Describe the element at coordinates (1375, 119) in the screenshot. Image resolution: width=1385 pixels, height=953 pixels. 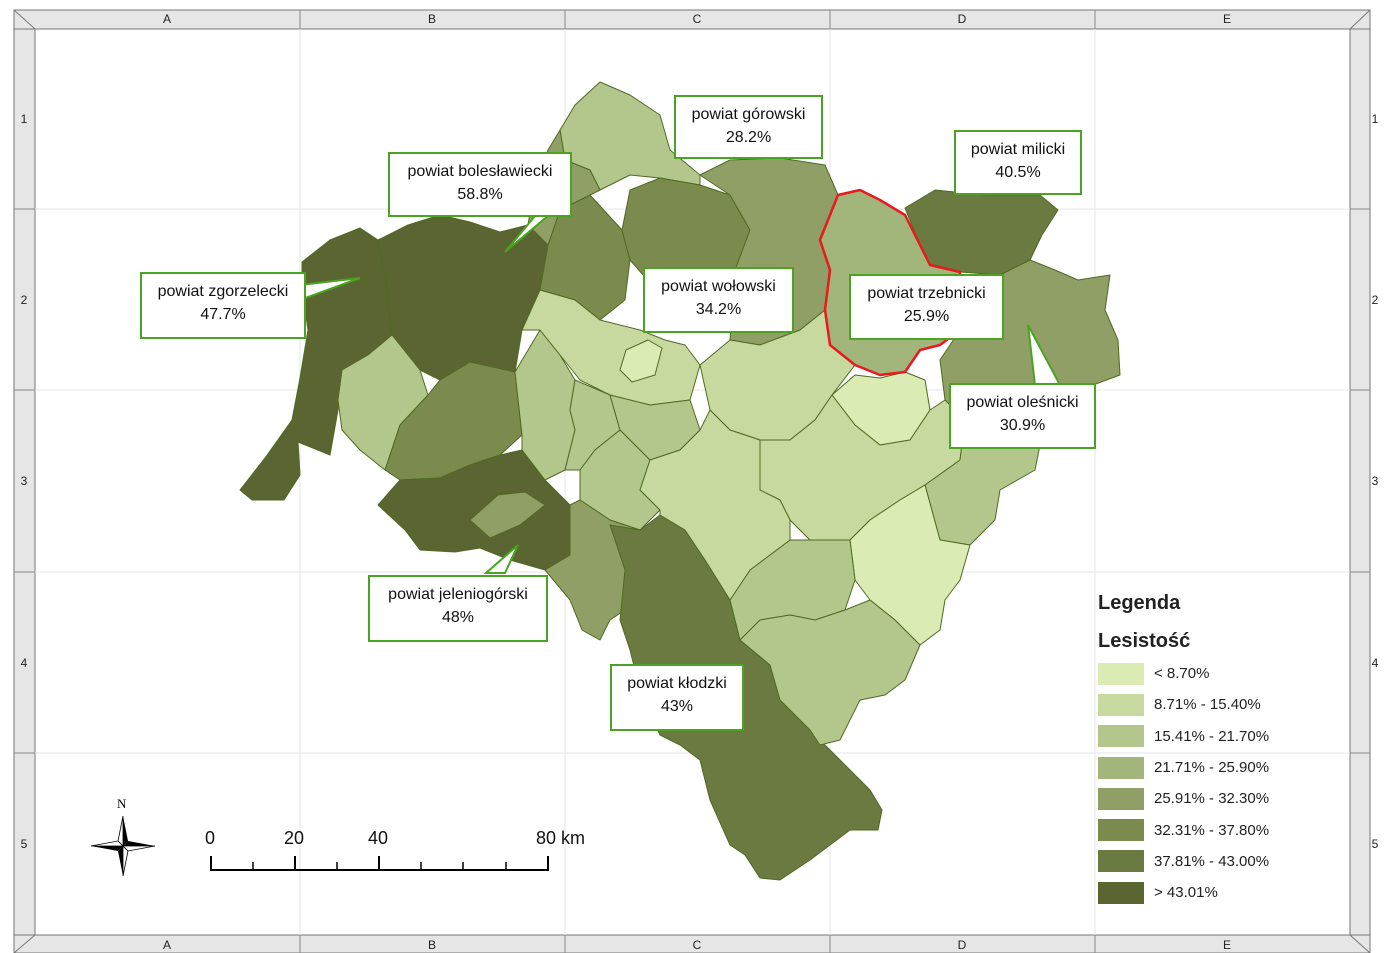
I see `grid-row-right-1: 1` at that location.